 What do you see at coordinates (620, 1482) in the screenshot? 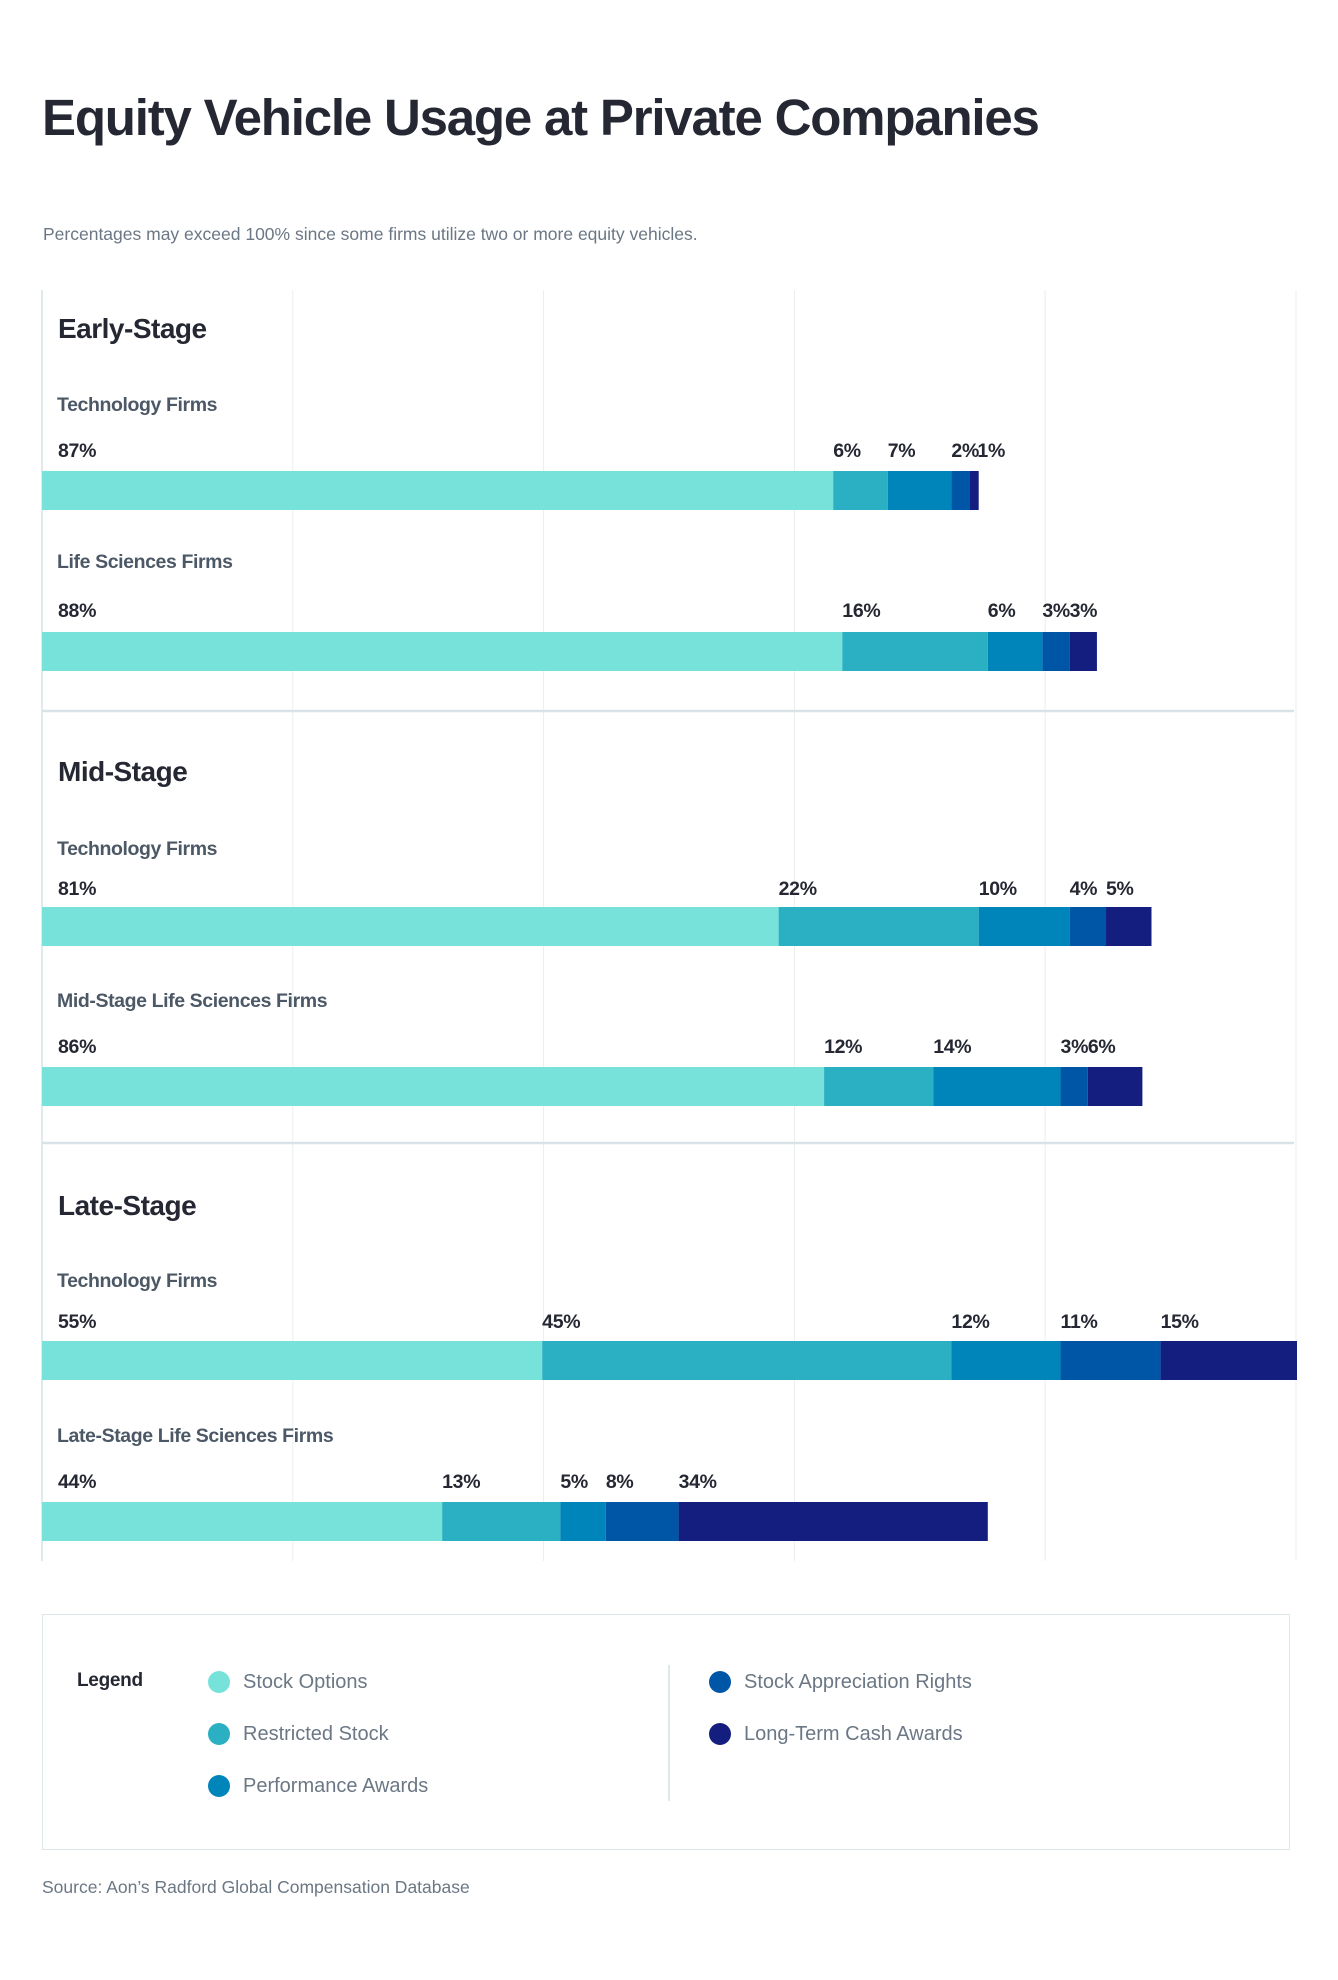
I see `data-label: 8%` at bounding box center [620, 1482].